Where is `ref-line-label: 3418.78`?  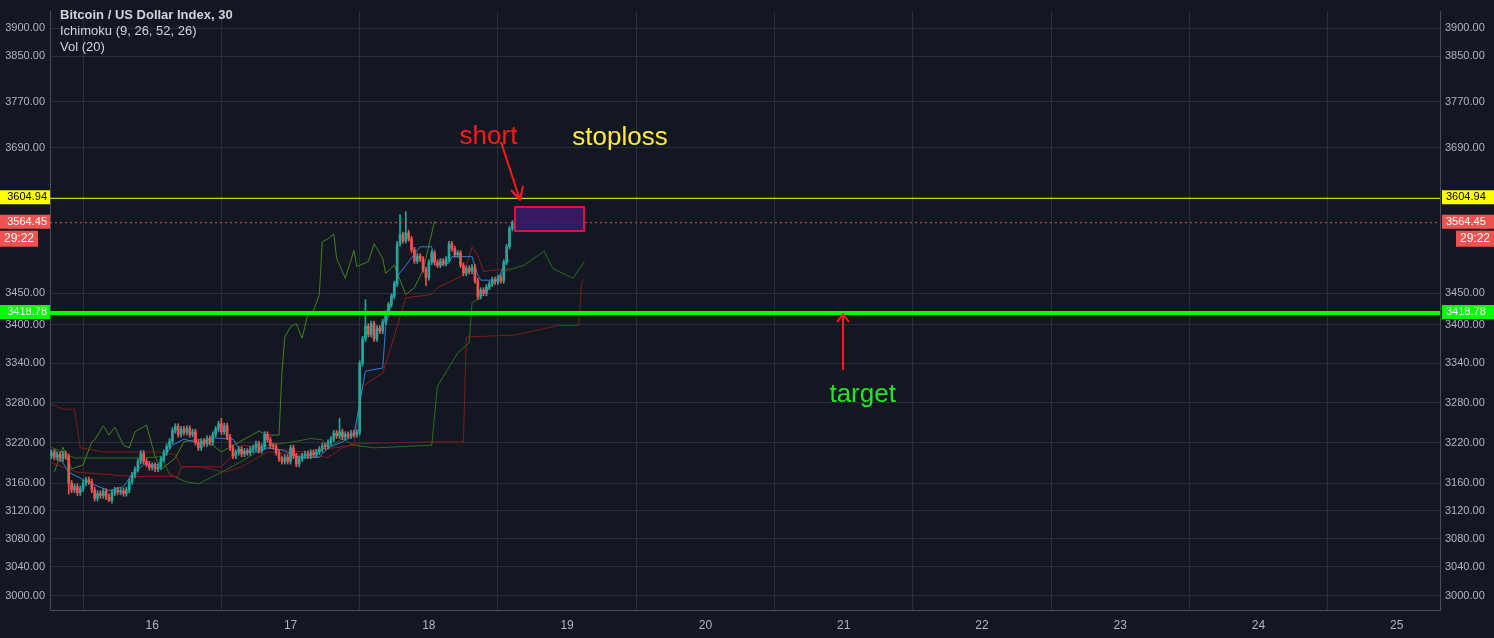 ref-line-label: 3418.78 is located at coordinates (27, 310).